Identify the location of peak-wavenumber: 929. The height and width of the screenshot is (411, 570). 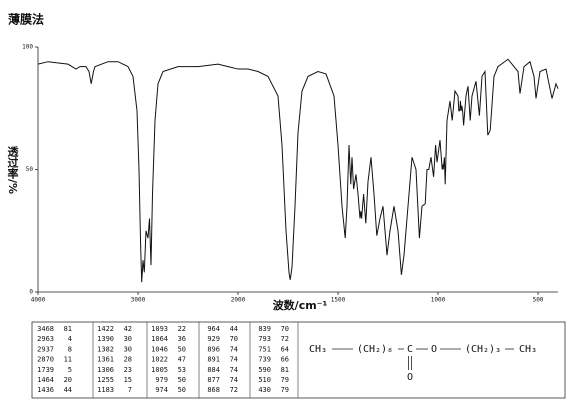
(213, 339).